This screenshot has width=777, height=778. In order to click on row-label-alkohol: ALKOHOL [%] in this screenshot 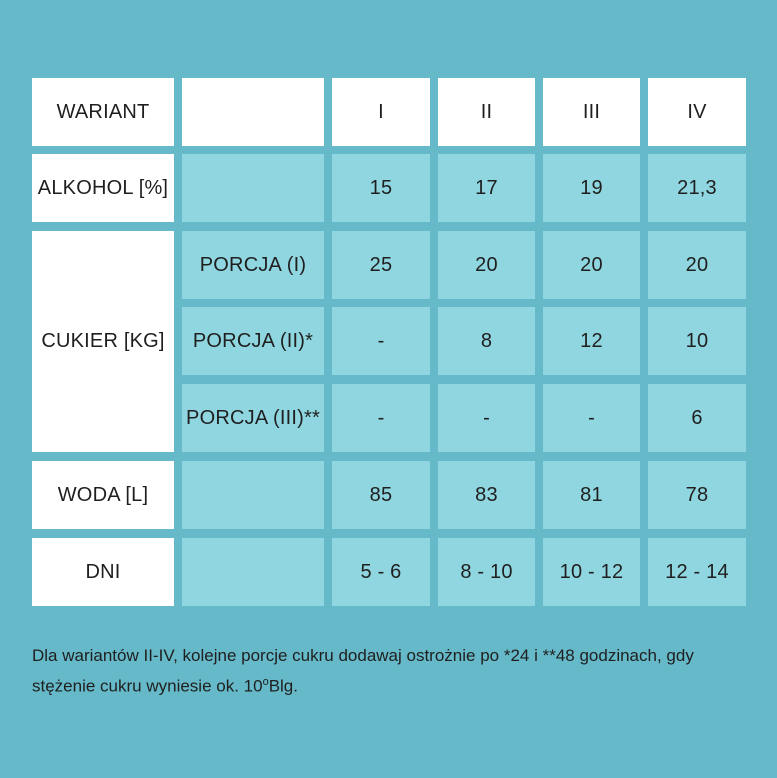, I will do `click(103, 188)`.